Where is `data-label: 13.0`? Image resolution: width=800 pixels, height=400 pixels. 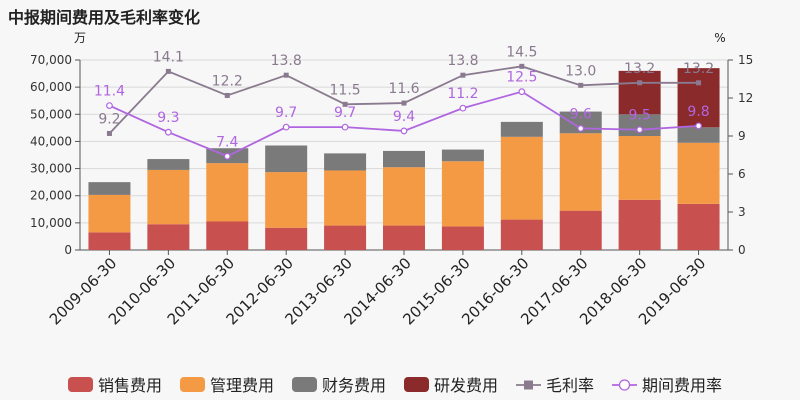 data-label: 13.0 is located at coordinates (580, 71).